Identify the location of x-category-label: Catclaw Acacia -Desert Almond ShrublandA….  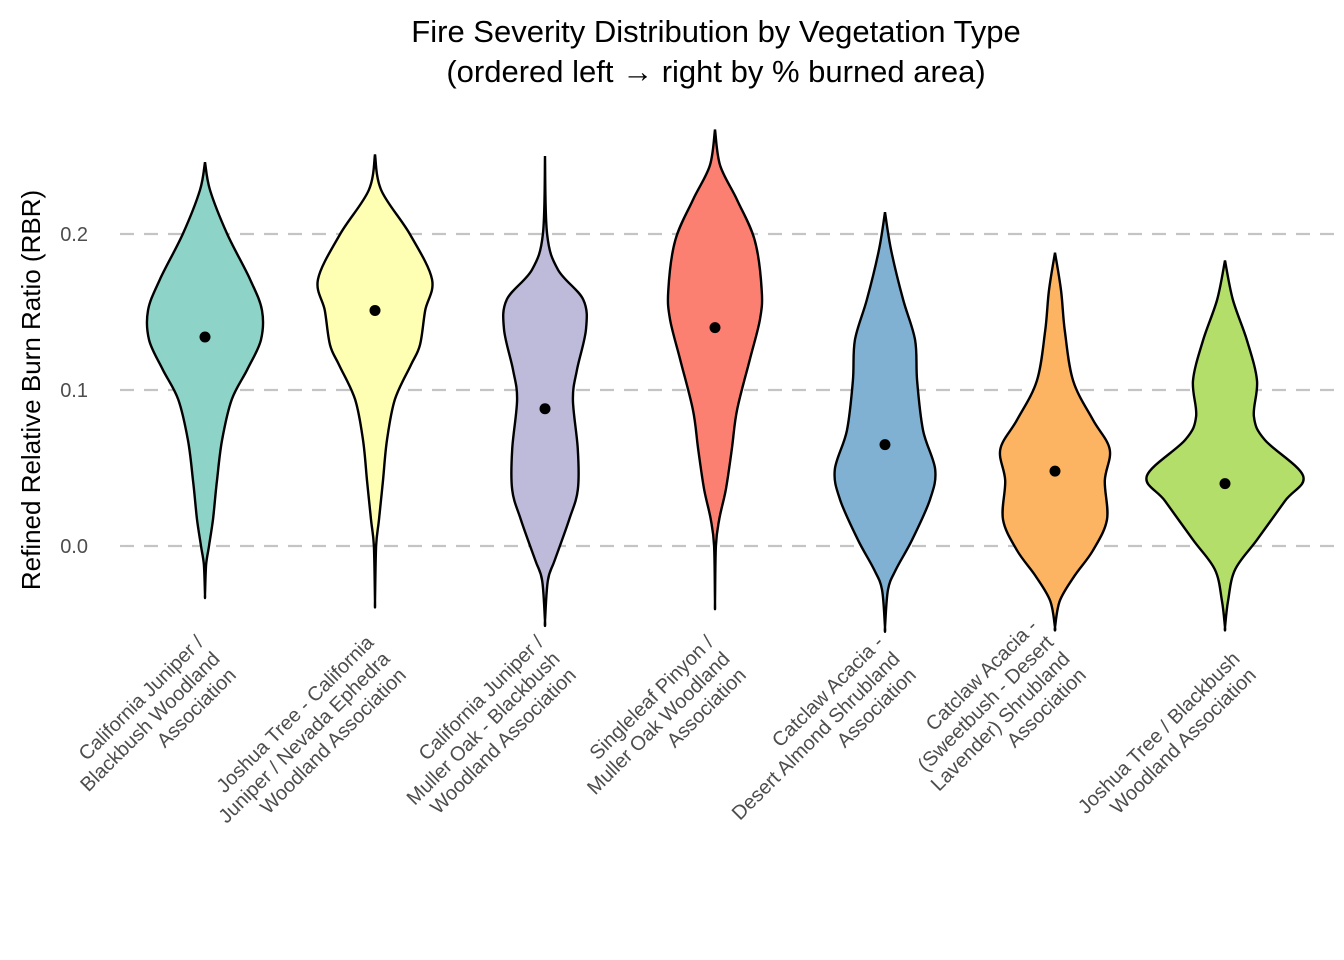
(824, 728).